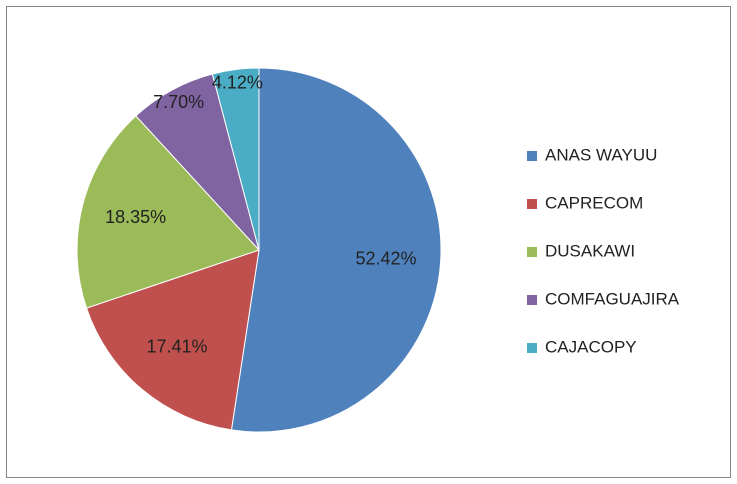 The image size is (737, 484). I want to click on legend-label: CAPRECOM, so click(594, 202).